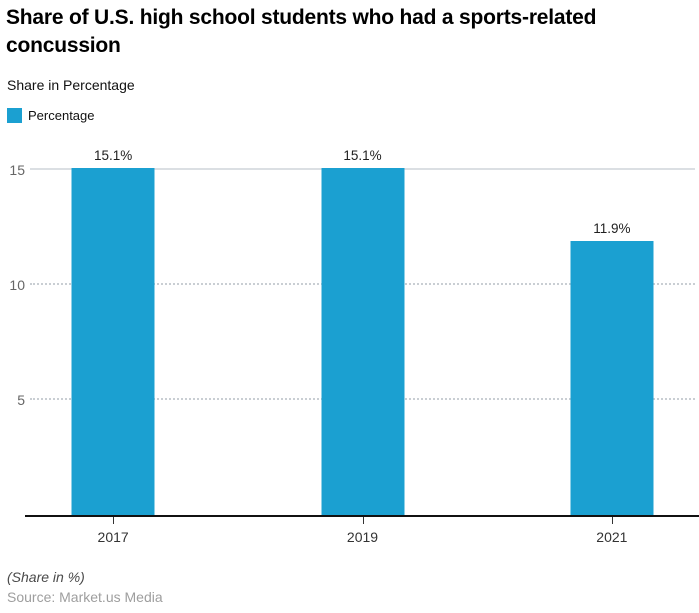  What do you see at coordinates (85, 597) in the screenshot?
I see `source-credit: Source: Market.us Media` at bounding box center [85, 597].